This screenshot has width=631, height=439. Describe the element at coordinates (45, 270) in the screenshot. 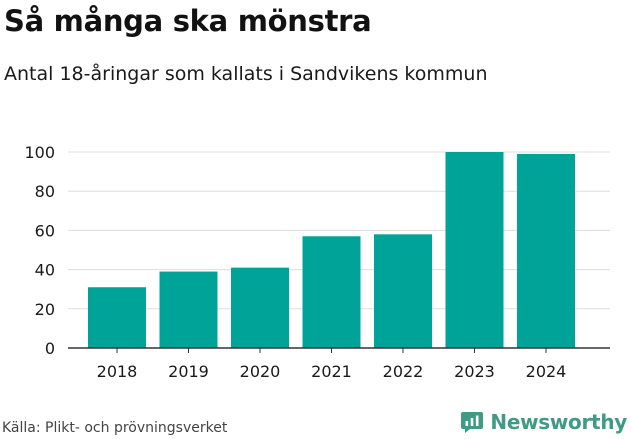

I see `y-tick-label: 40` at that location.